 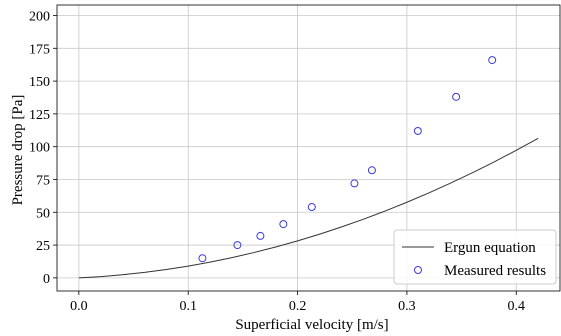 I want to click on legend-entry-measured: Measured results, so click(x=495, y=271).